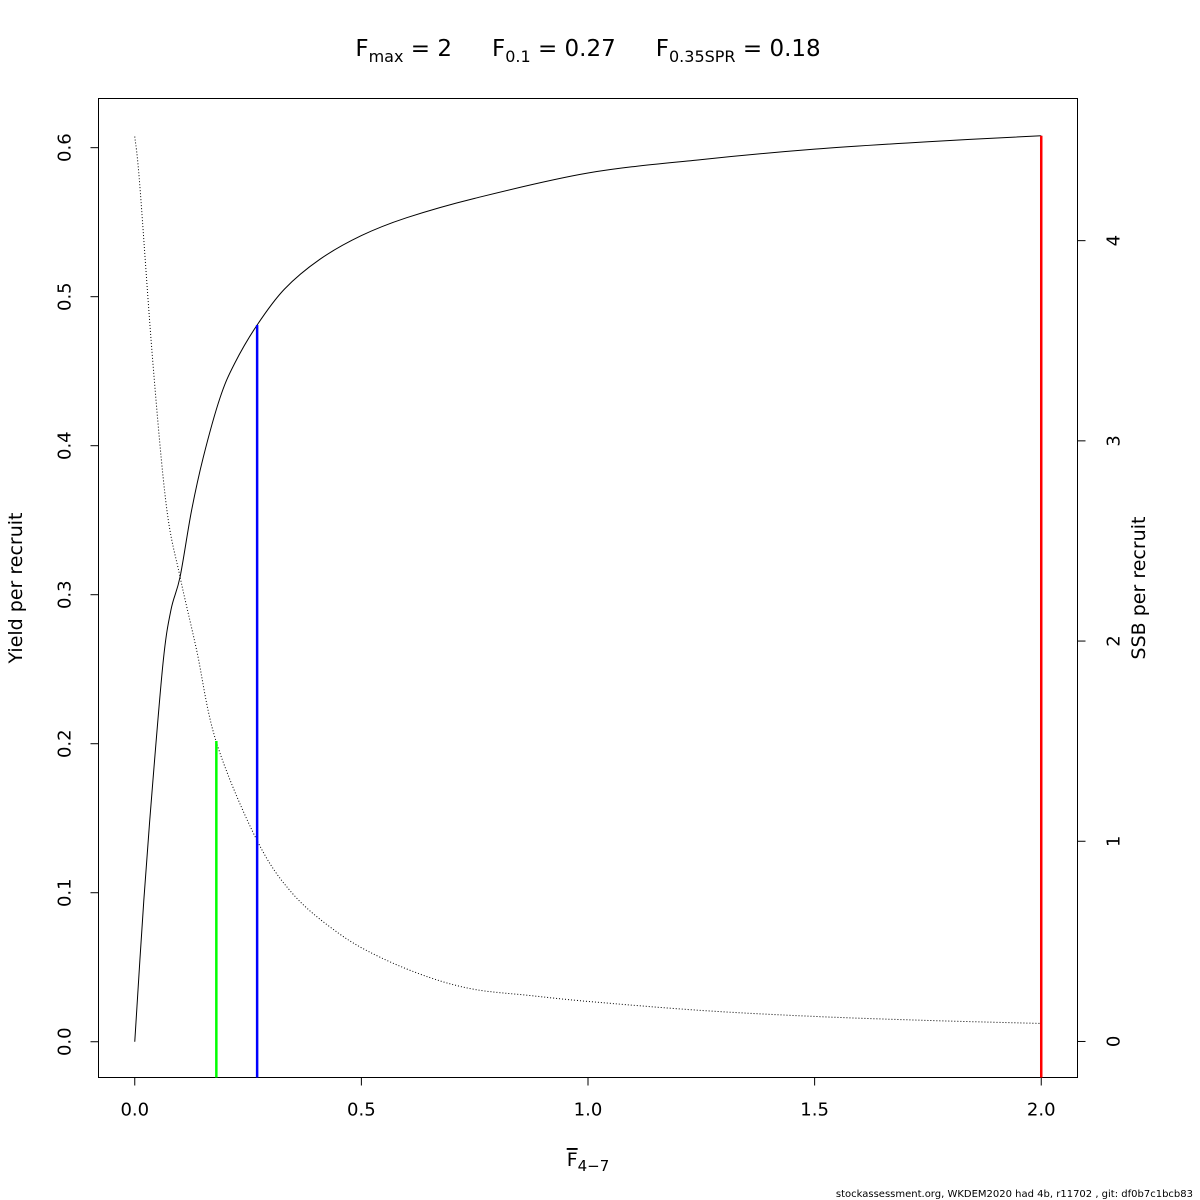  I want to click on title-fmax-base: F, so click(361, 49).